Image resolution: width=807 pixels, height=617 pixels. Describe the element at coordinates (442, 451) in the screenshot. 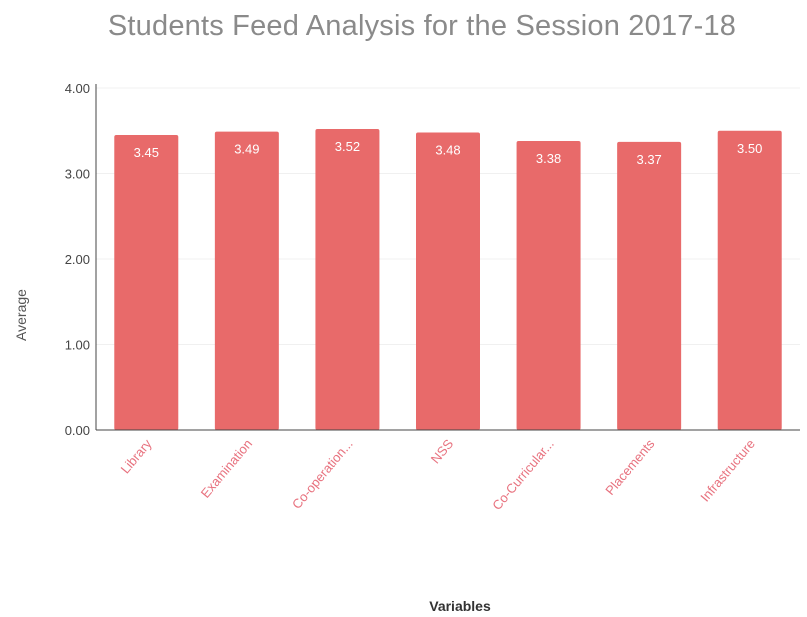

I see `x-tick-label: NSS` at that location.